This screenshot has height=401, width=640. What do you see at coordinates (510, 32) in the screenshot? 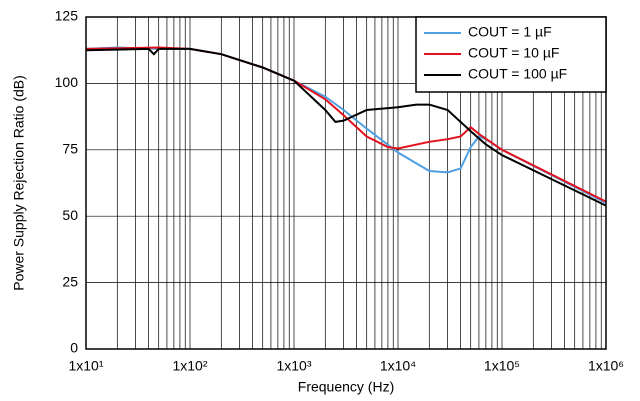
I see `legend-label: COUT = 1 µF` at bounding box center [510, 32].